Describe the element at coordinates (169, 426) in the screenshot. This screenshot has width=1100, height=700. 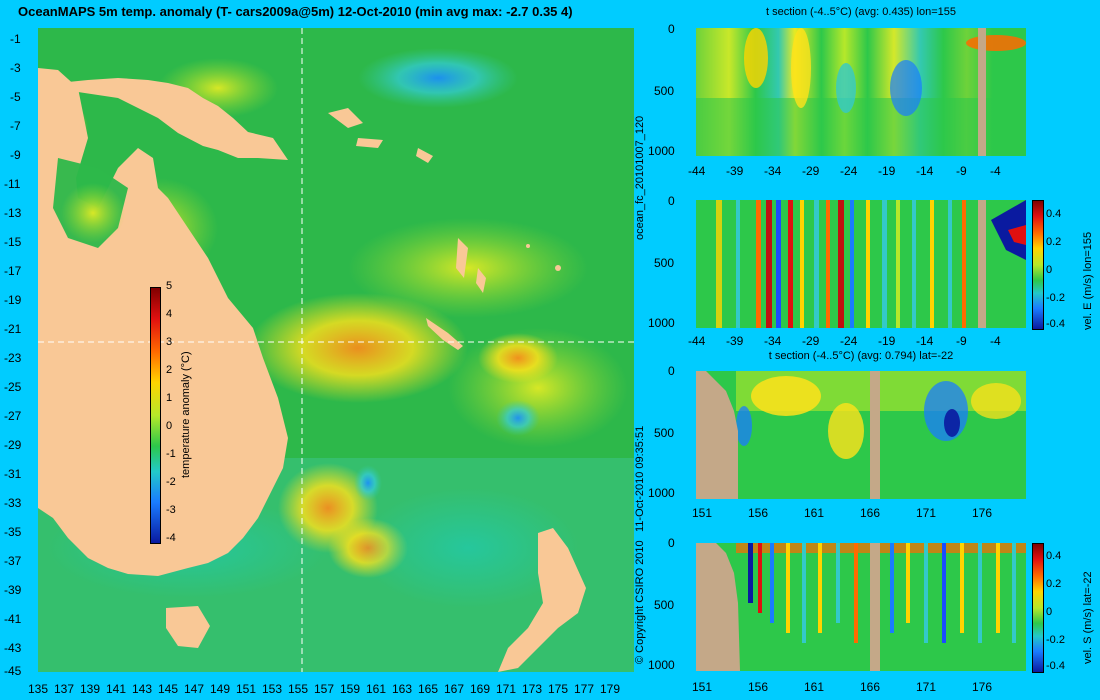
I see `map-colorbar-tick: 0` at that location.